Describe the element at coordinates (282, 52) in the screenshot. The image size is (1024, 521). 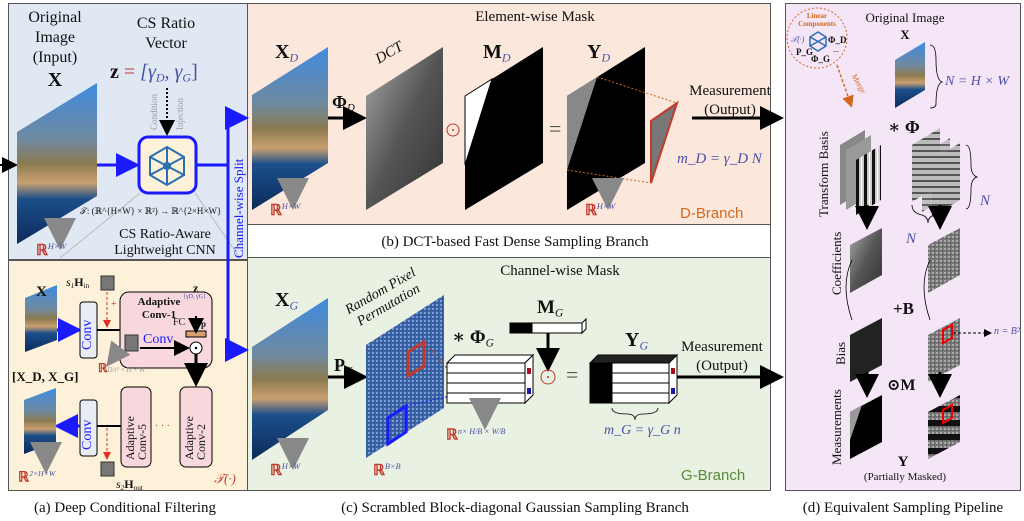
I see `x: X` at that location.